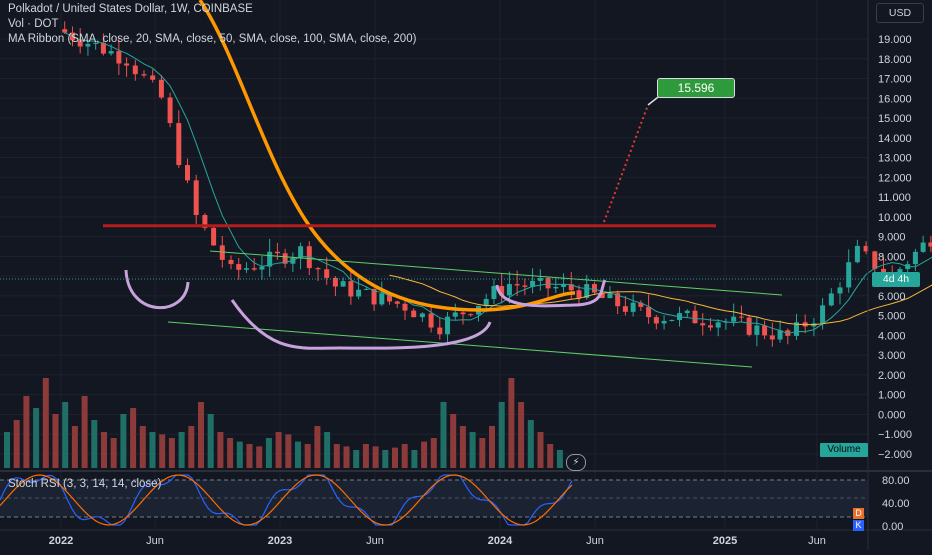  I want to click on price-tick-label: 15.000, so click(895, 119).